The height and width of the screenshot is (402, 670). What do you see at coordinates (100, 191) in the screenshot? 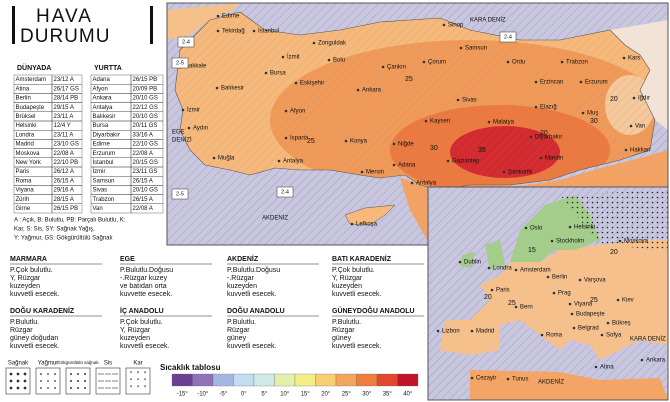
I see `list-city: Sivas` at bounding box center [100, 191].